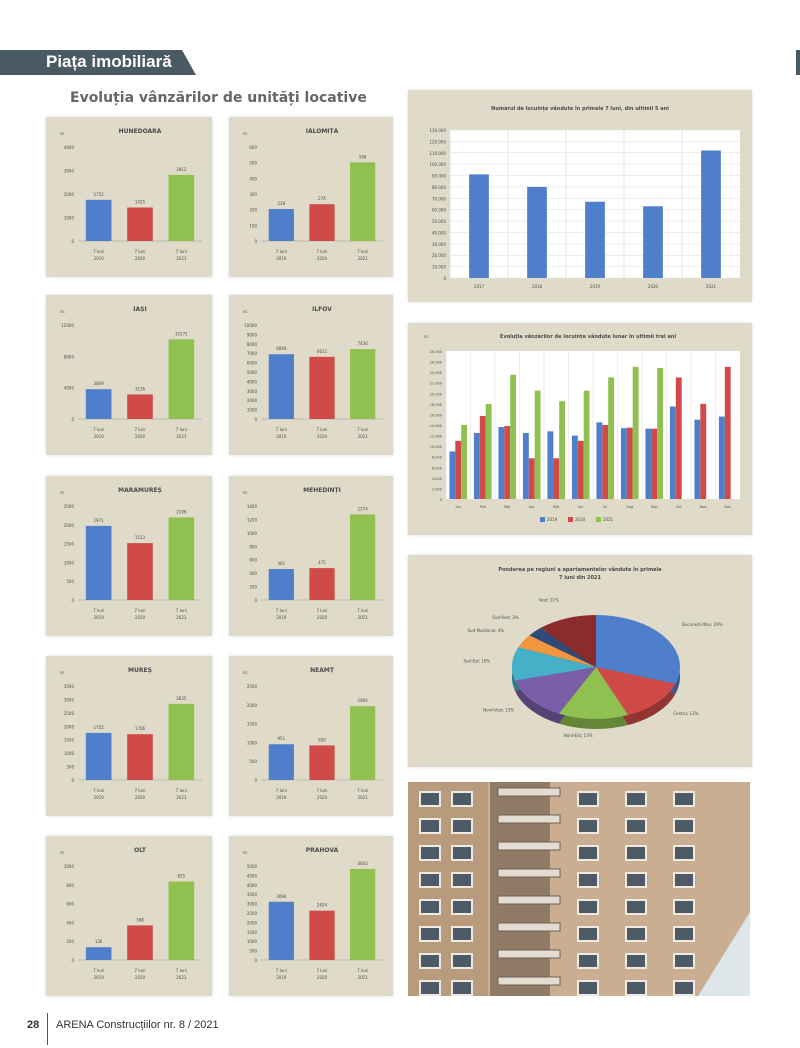 The width and height of the screenshot is (800, 1048). Describe the element at coordinates (253, 210) in the screenshot. I see `y-tick-label: 200` at that location.